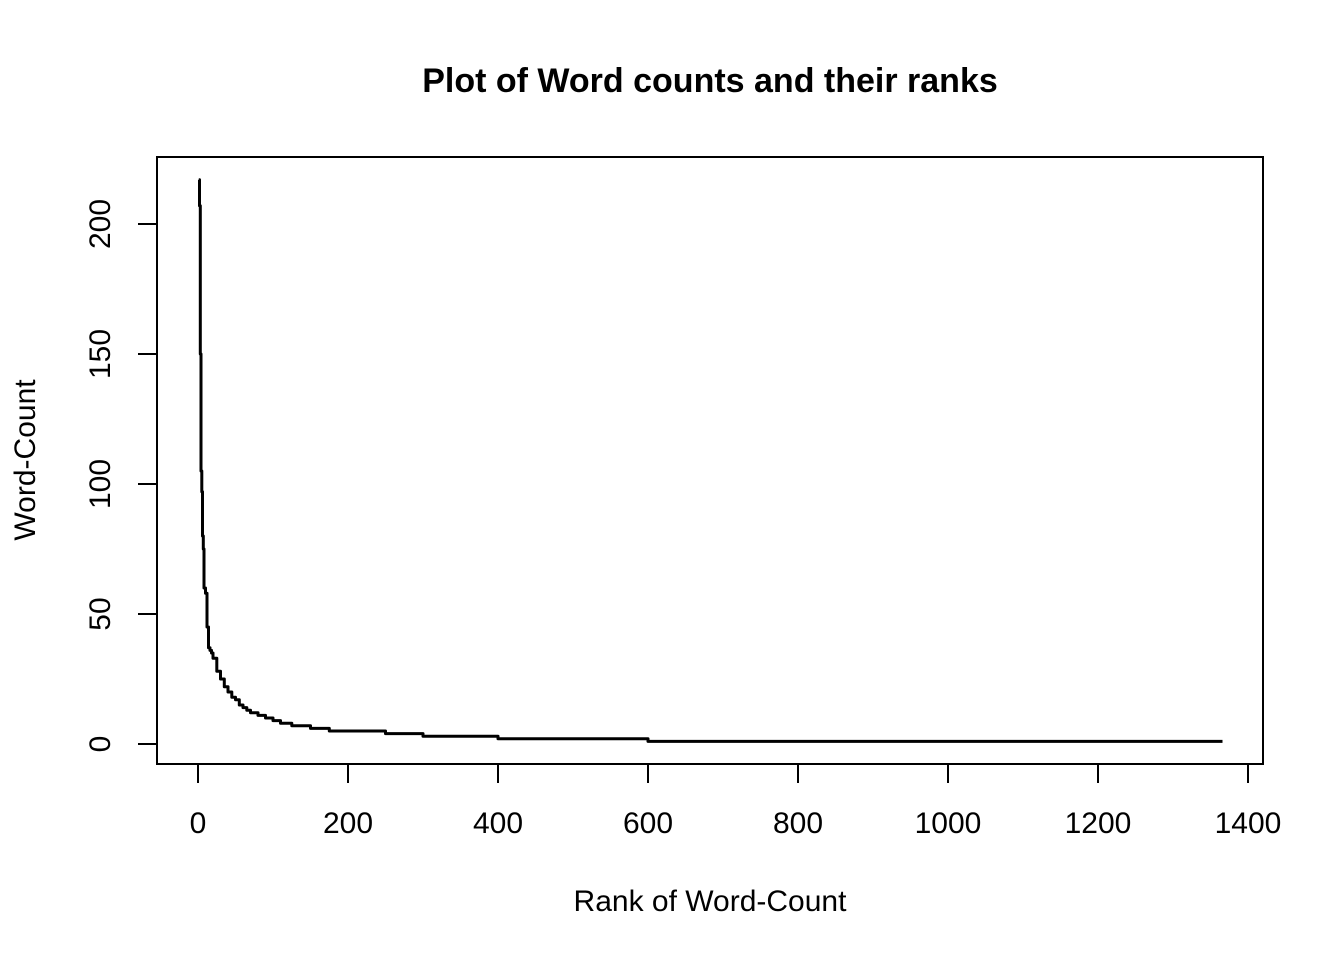 This screenshot has height=960, width=1344. I want to click on x-tick-label: 600, so click(648, 823).